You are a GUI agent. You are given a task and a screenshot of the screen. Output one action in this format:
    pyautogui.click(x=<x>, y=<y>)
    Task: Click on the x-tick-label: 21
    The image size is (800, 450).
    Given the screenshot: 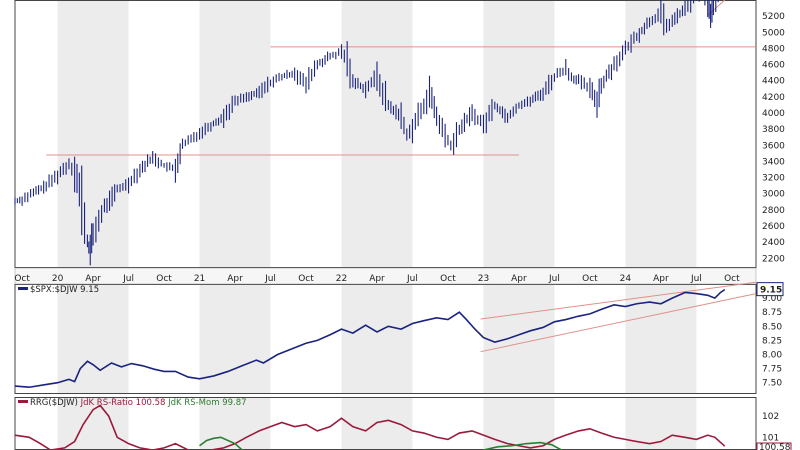 What is the action you would take?
    pyautogui.click(x=199, y=279)
    